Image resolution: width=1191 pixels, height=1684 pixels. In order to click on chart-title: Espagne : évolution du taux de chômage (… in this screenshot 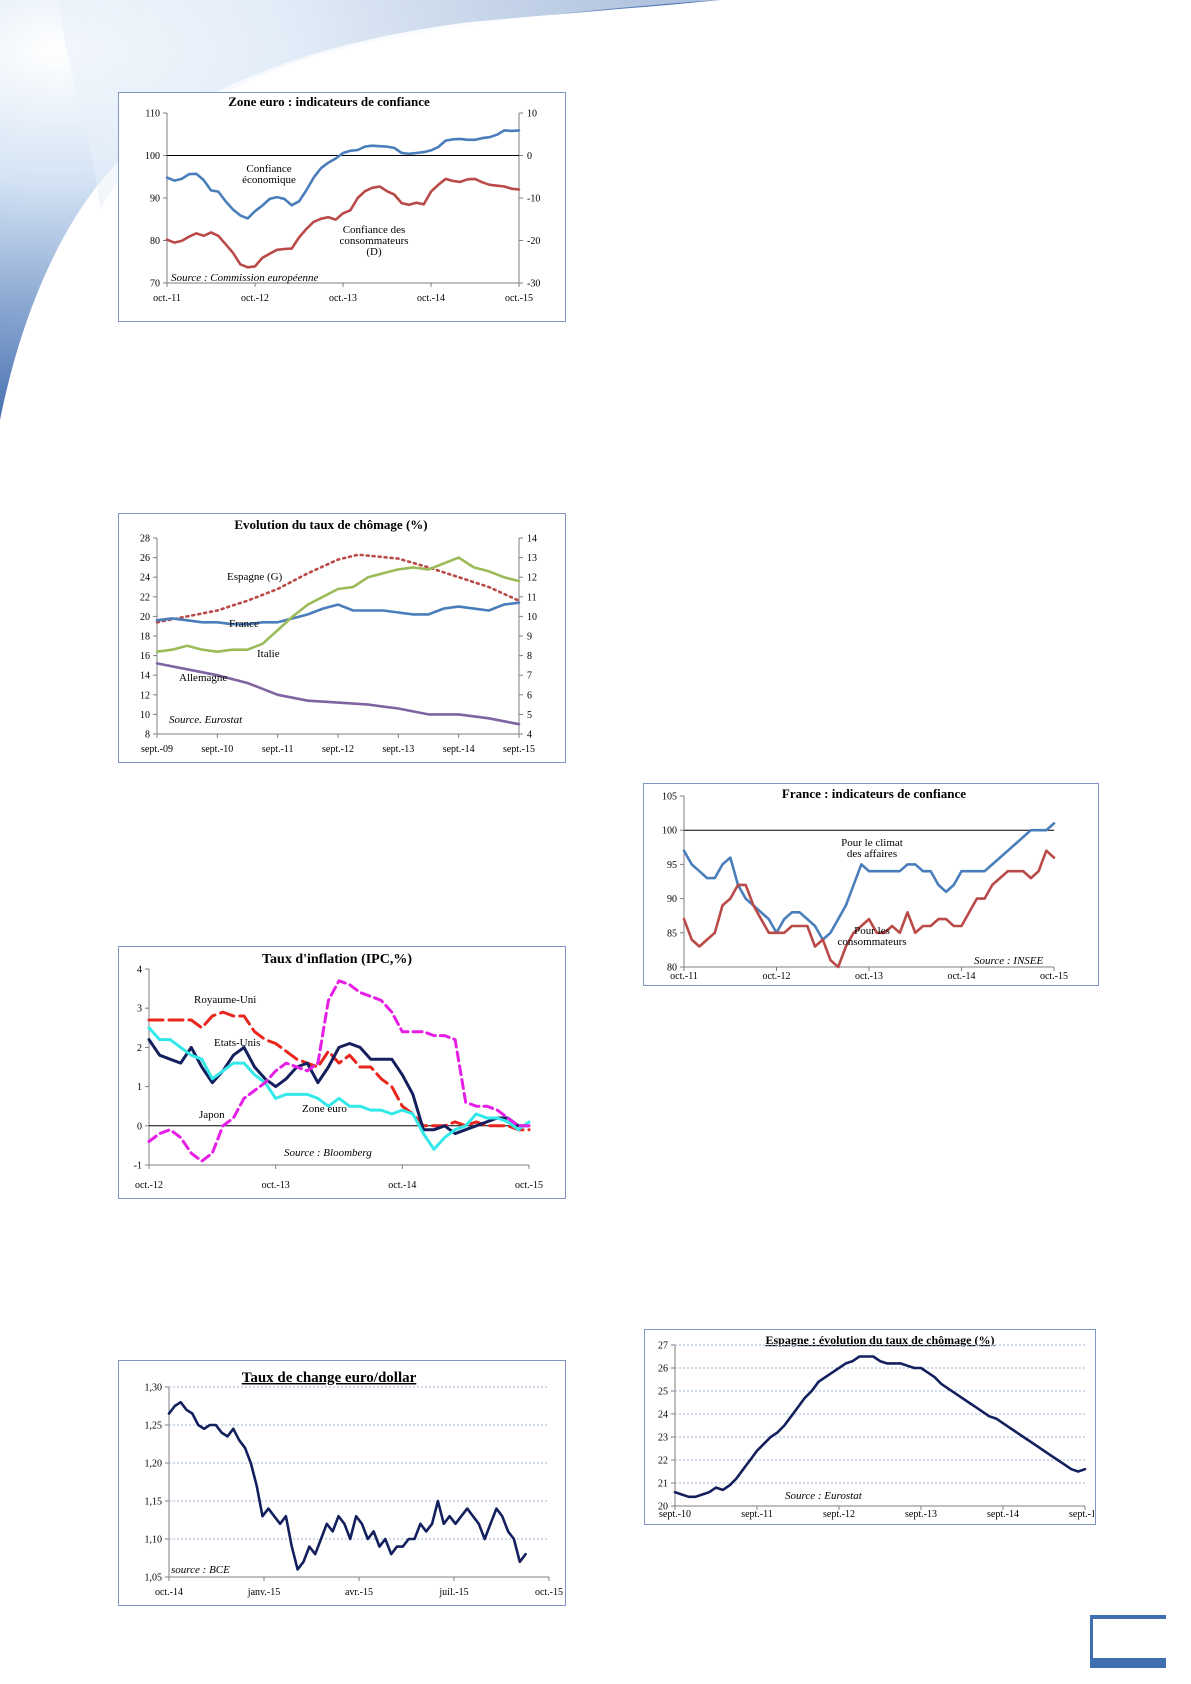, I will do `click(879, 1340)`.